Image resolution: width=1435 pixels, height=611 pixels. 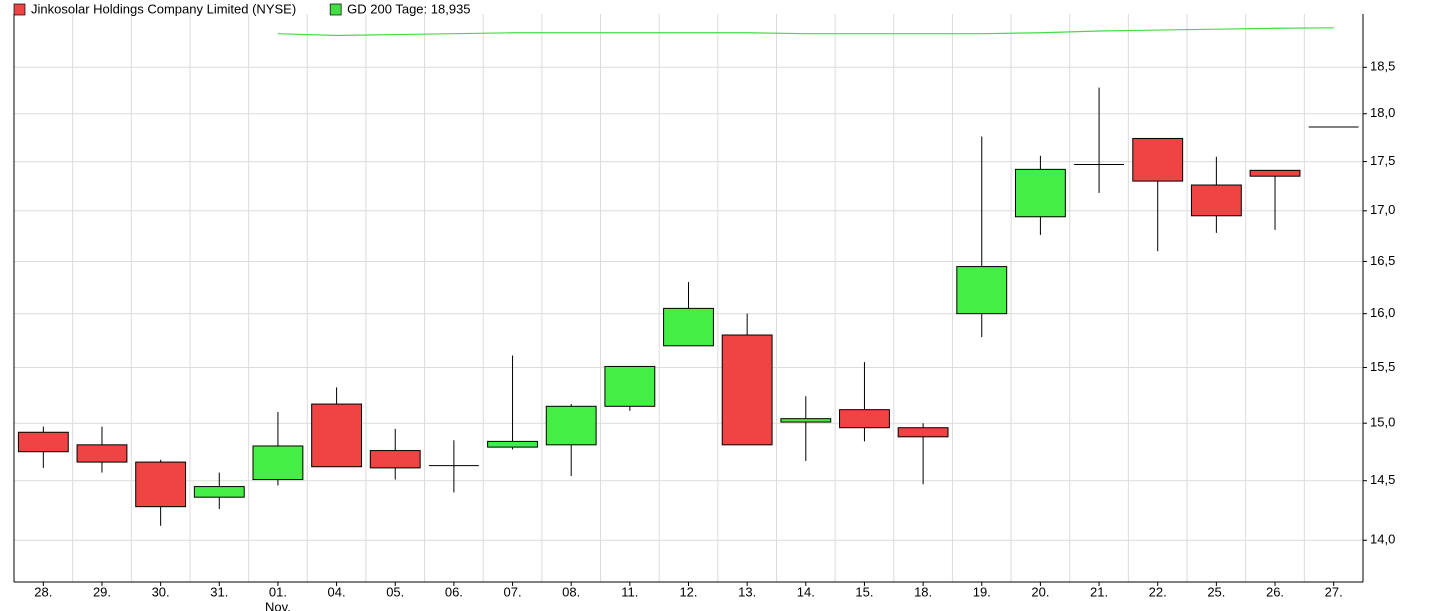 What do you see at coordinates (629, 591) in the screenshot?
I see `x-tick-label: 11.` at bounding box center [629, 591].